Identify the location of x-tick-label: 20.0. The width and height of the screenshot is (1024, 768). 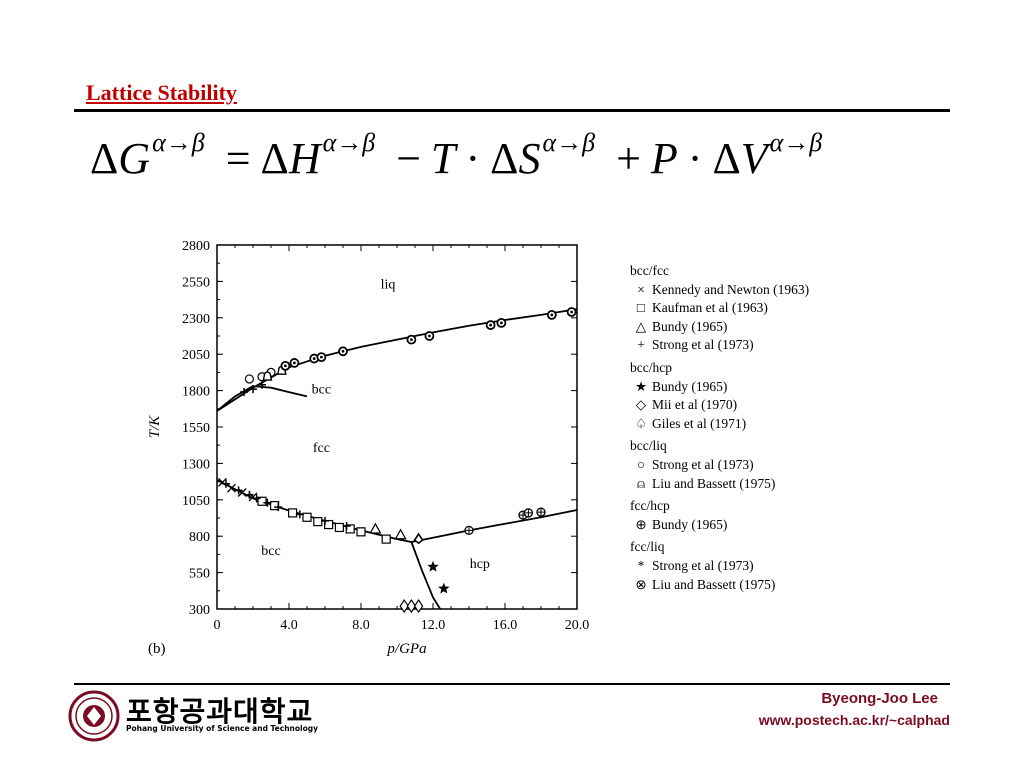
(577, 625).